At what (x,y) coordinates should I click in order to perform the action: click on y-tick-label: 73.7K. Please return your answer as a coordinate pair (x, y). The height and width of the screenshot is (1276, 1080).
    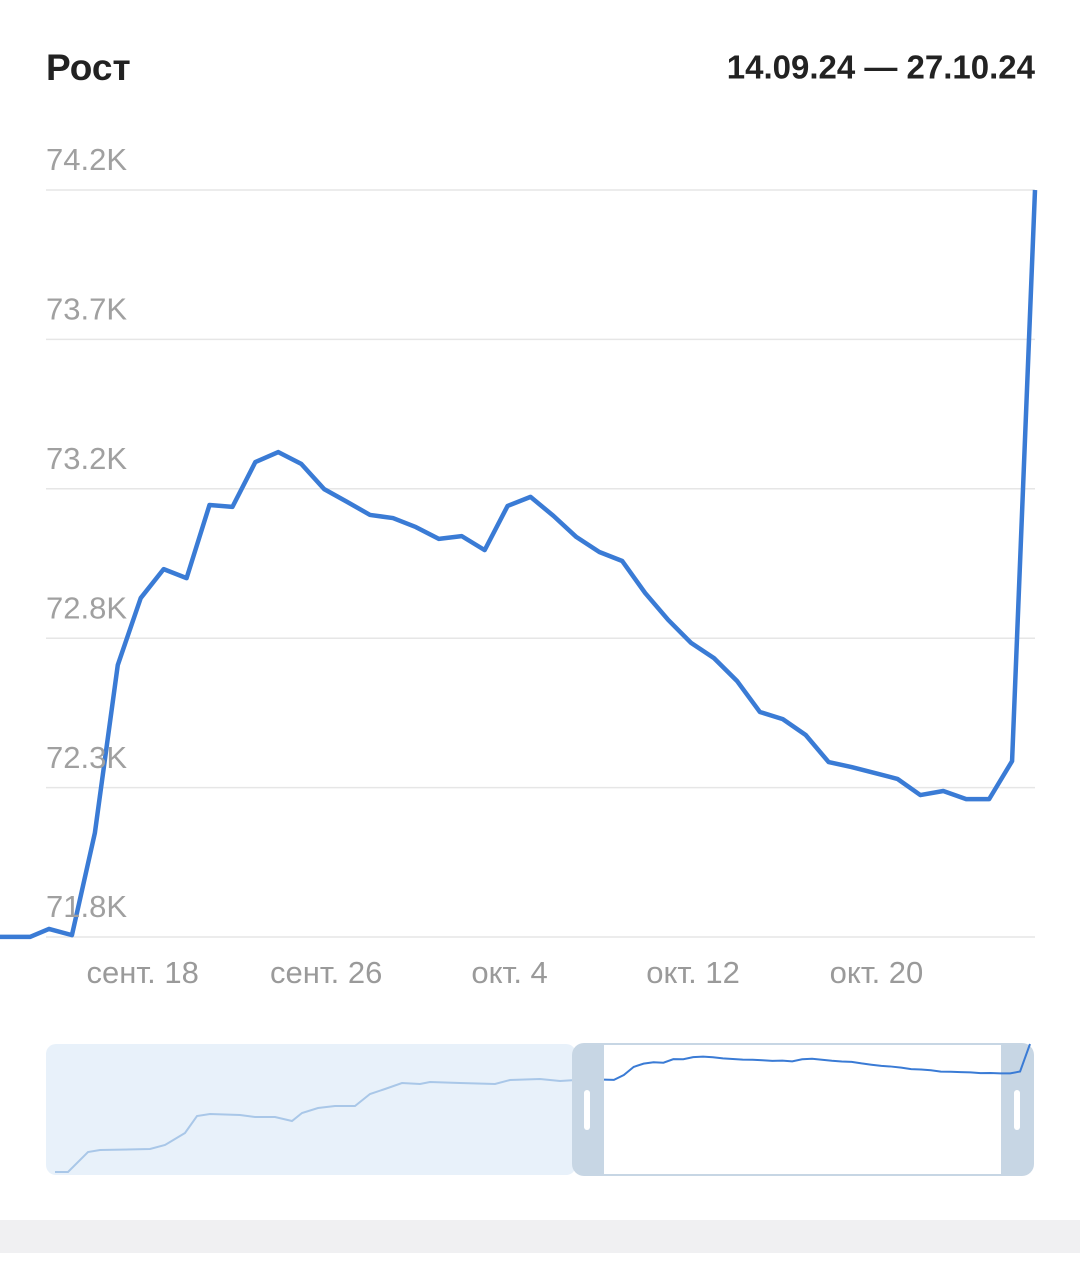
    Looking at the image, I should click on (86, 309).